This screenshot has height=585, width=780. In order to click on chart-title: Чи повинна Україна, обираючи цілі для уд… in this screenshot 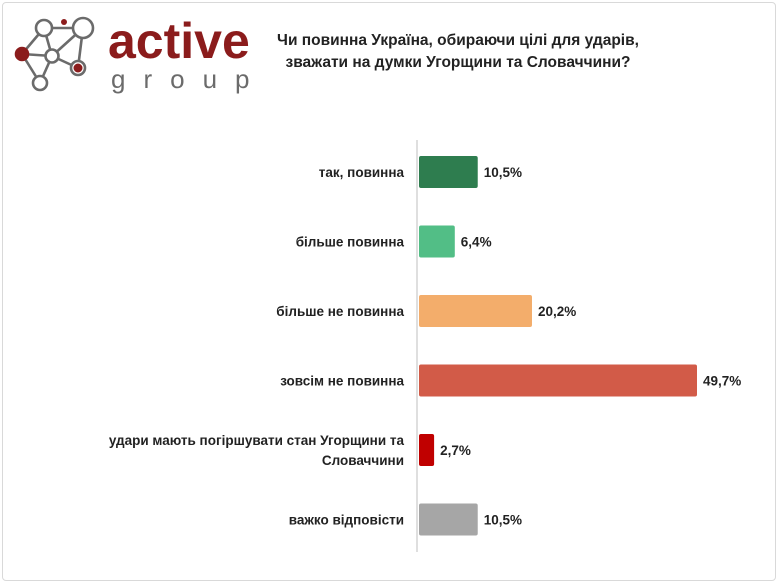, I will do `click(458, 52)`.